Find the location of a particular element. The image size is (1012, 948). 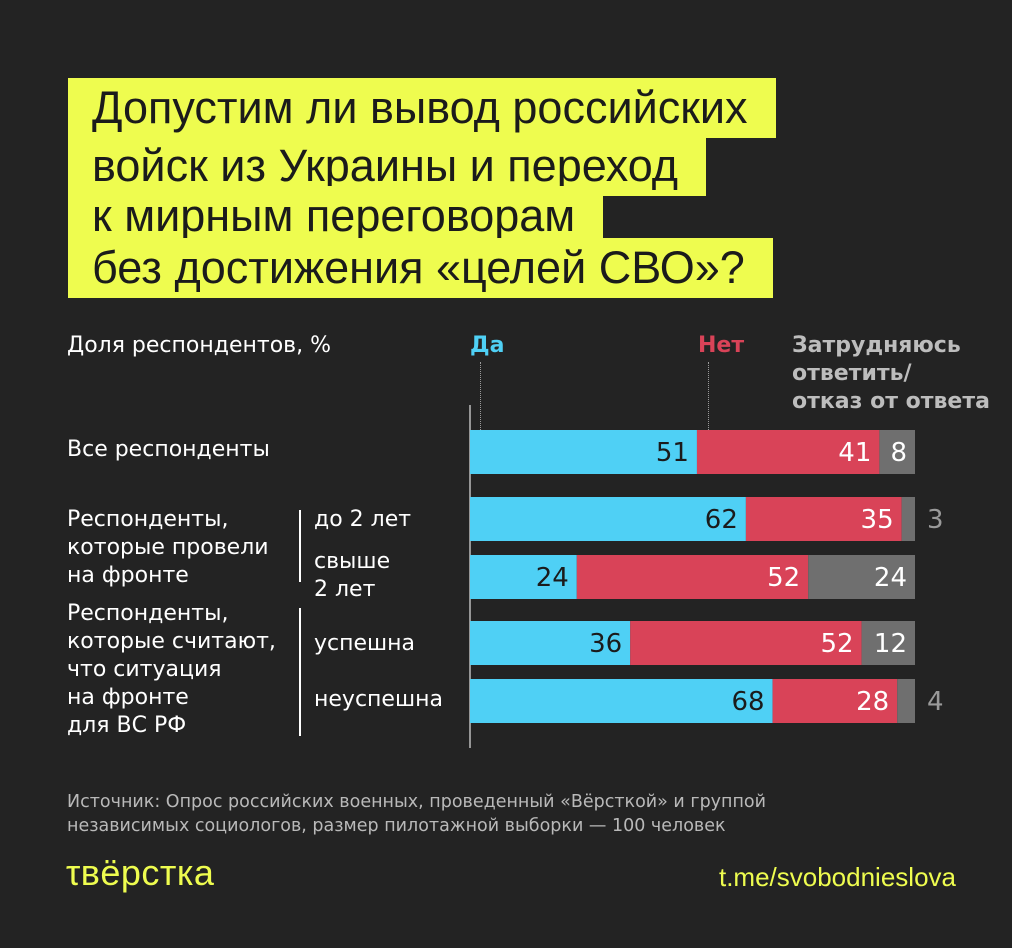

legend-unsure: Затрудняюсь ответить/ отказ от ответа is located at coordinates (891, 374).